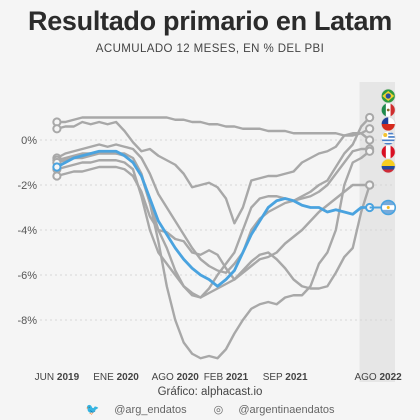 This screenshot has width=420, height=420. What do you see at coordinates (213, 126) in the screenshot?
I see `series-line` at bounding box center [213, 126].